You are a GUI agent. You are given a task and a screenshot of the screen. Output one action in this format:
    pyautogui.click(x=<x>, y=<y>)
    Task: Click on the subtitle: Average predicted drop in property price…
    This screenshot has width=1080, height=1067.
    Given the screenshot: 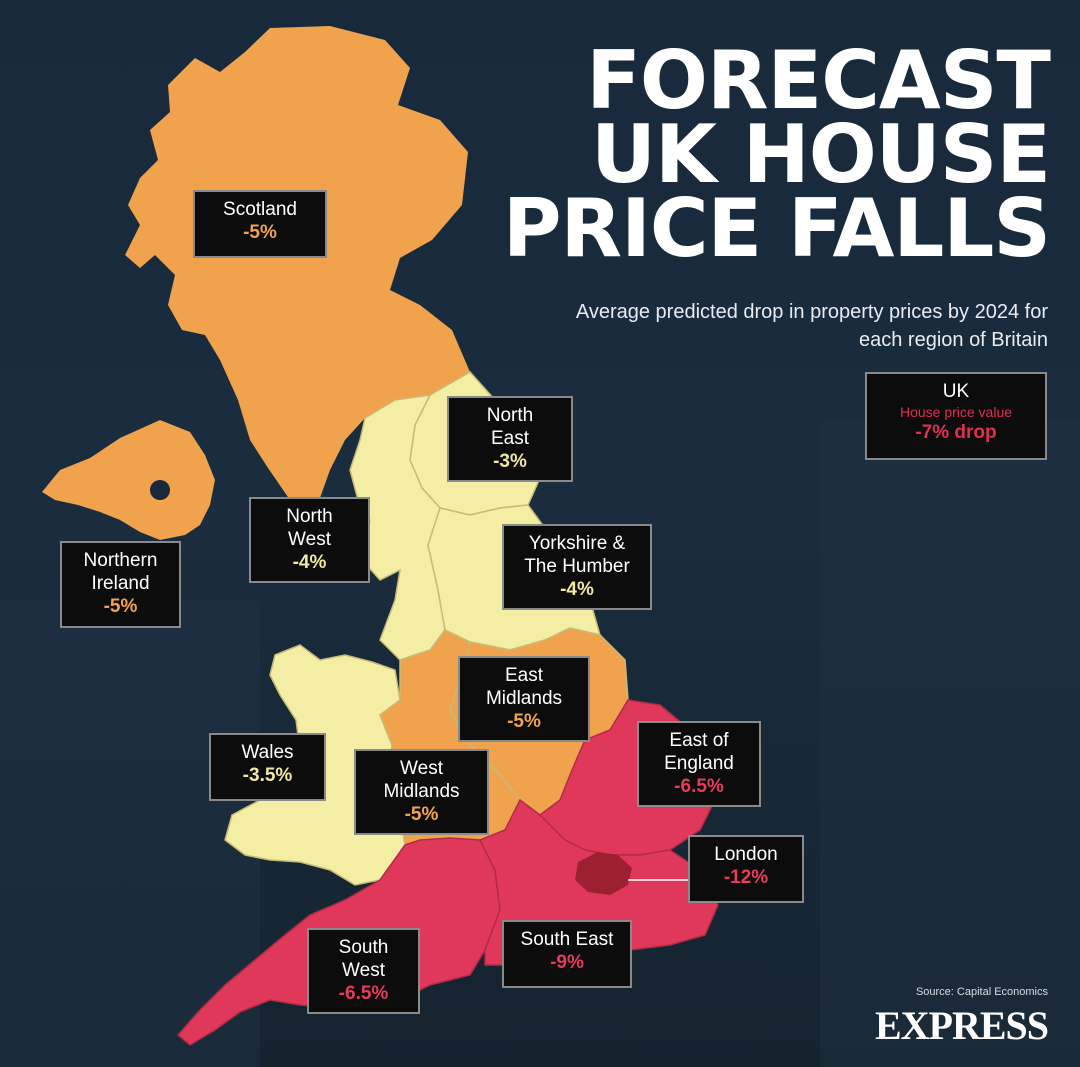 What is the action you would take?
    pyautogui.click(x=811, y=326)
    